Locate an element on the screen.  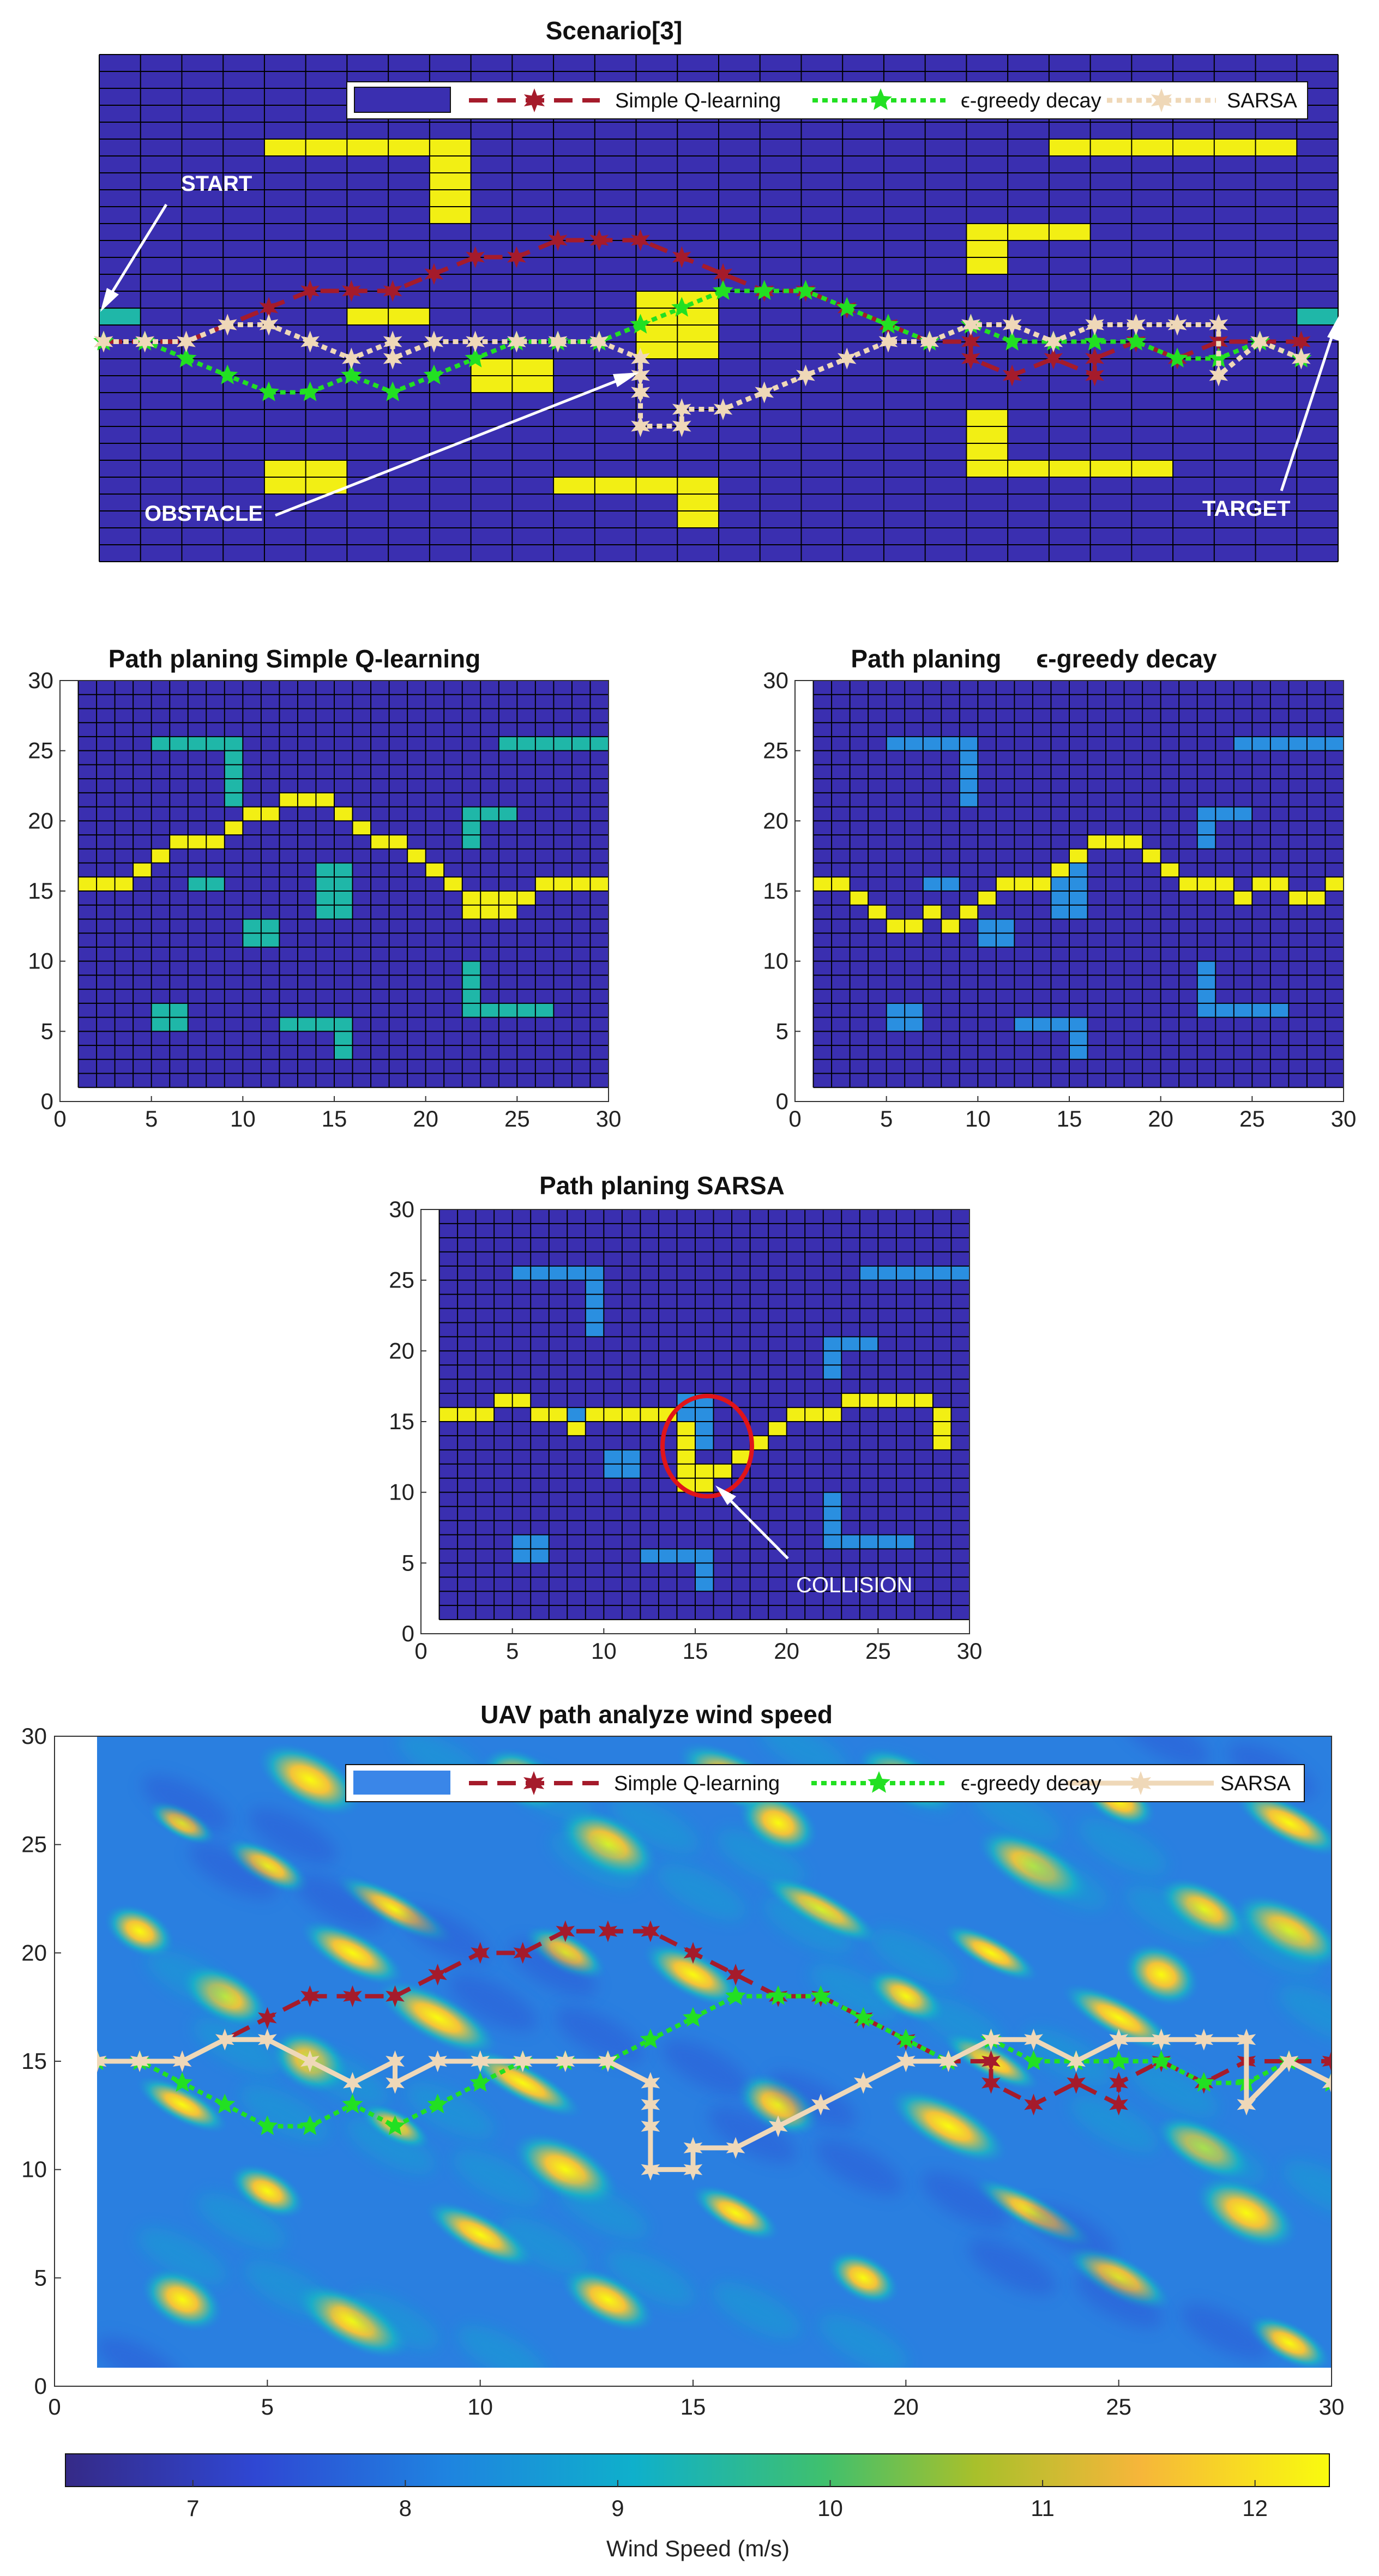
y-tick-label: 5 is located at coordinates (408, 1562).